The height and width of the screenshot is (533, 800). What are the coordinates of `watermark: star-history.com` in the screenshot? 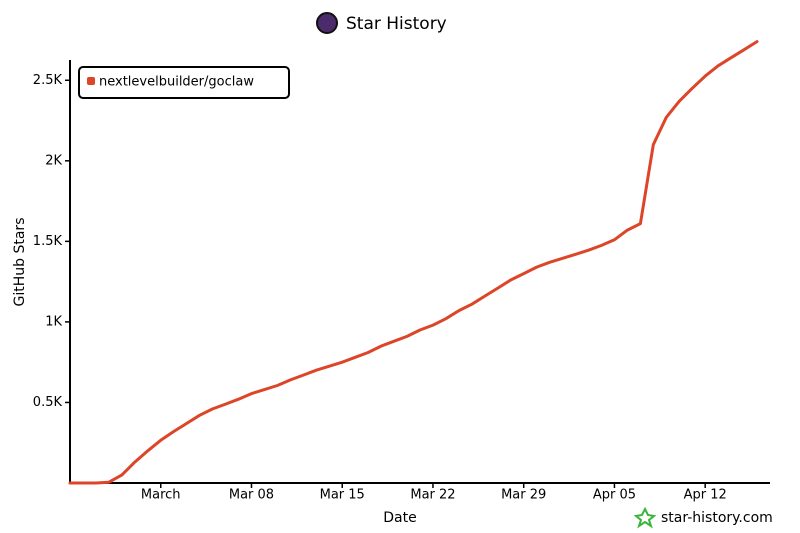 It's located at (717, 518).